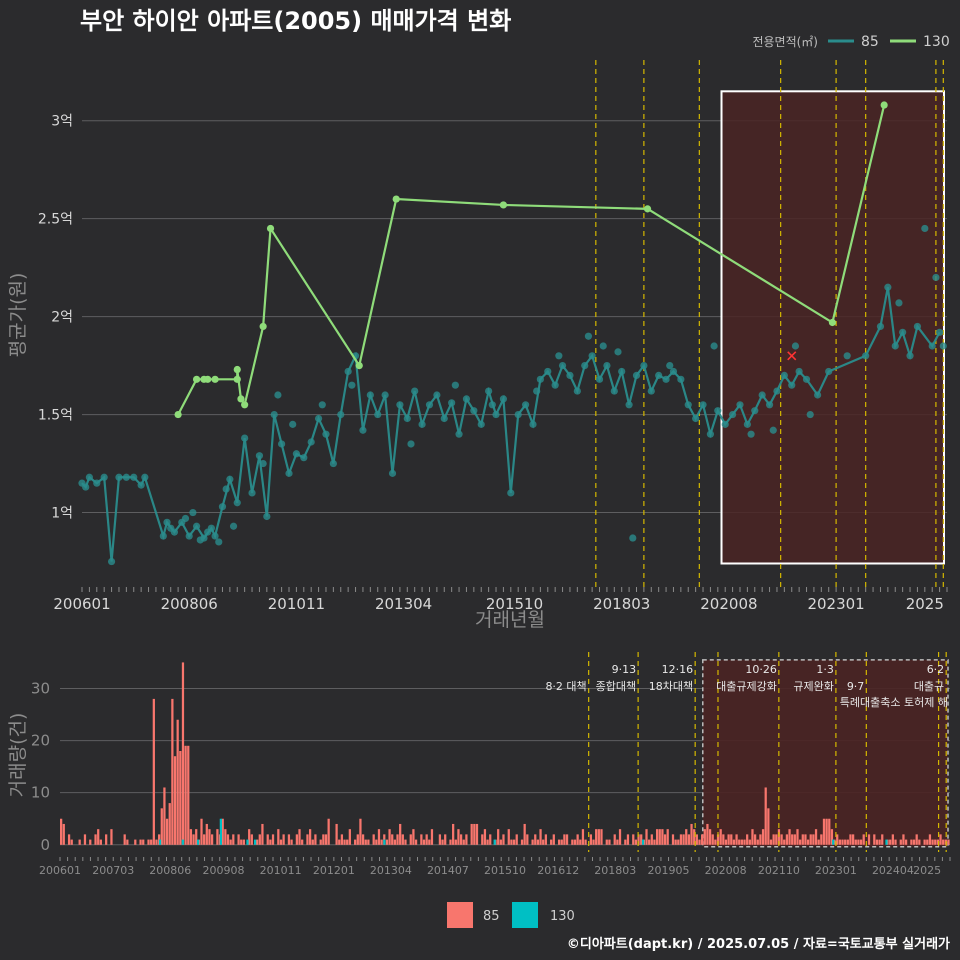  Describe the element at coordinates (505, 870) in the screenshot. I see `volume-x-tick-8: 201510` at that location.